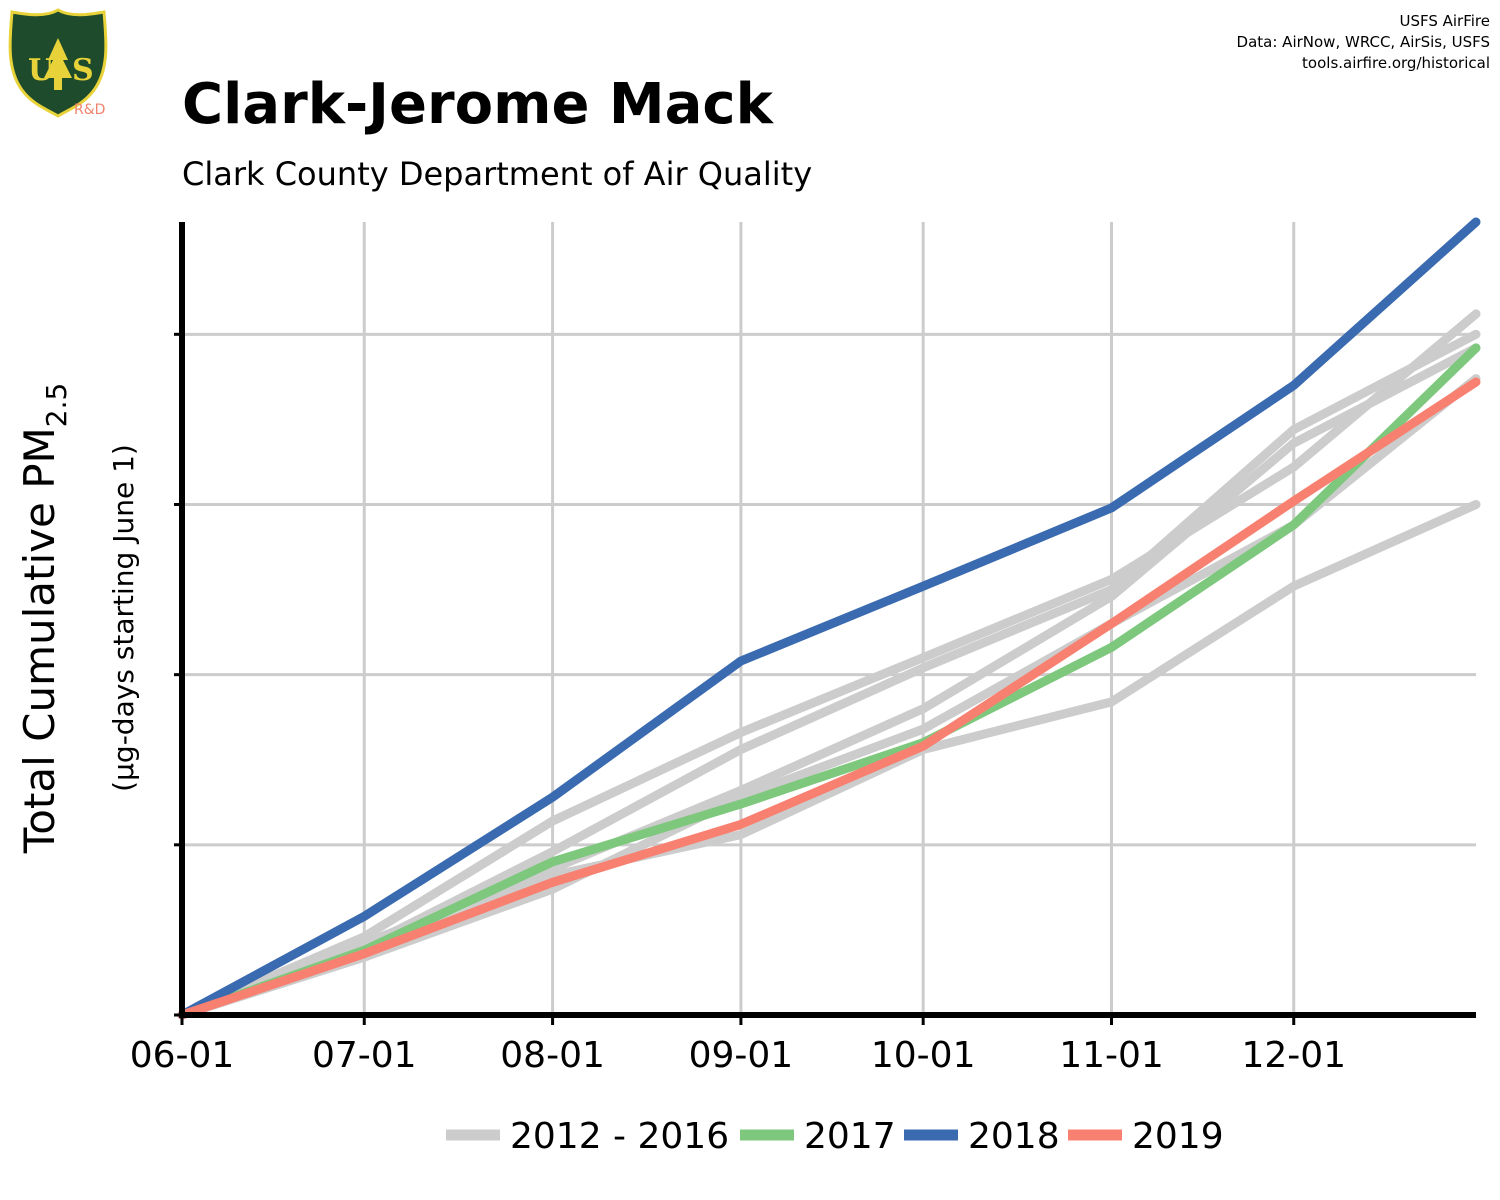 This screenshot has height=1200, width=1500. I want to click on x-tick-label-6: 12-01, so click(1293, 1055).